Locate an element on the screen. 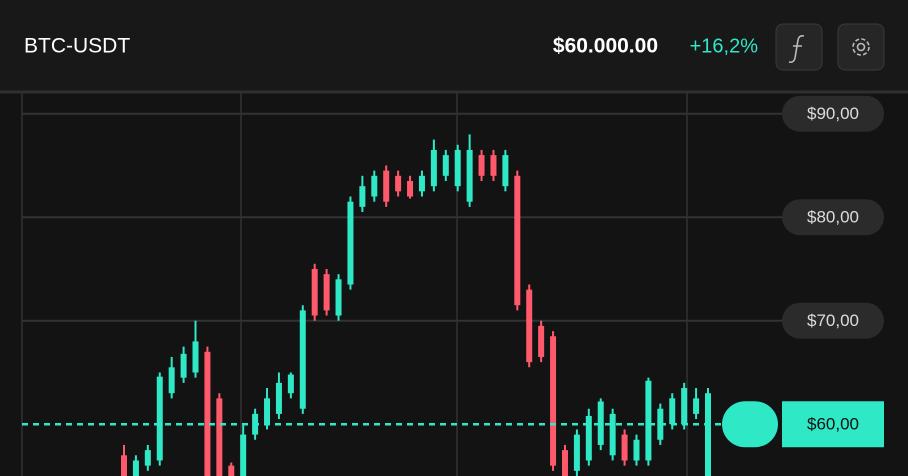  y-tick-label: $90,00 is located at coordinates (833, 113).